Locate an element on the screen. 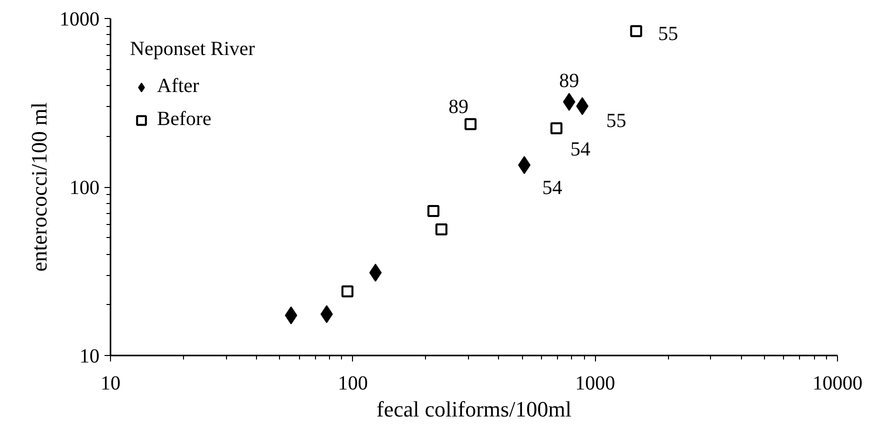  y-axis-title: enterococci/100 ml is located at coordinates (39, 187).